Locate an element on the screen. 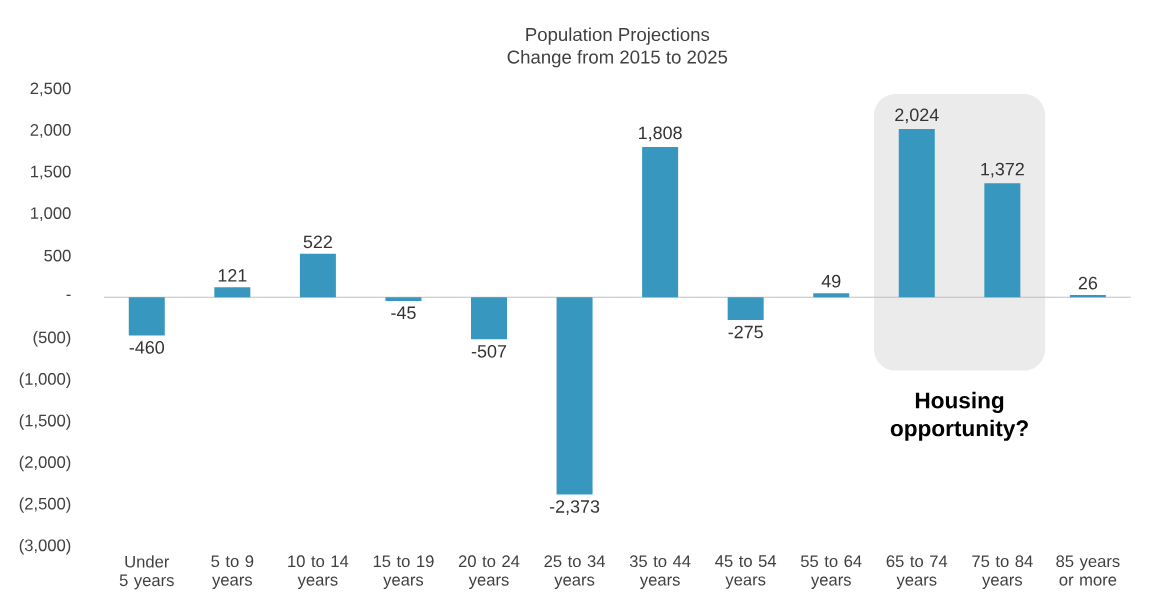  y-tick-label: (1,000) is located at coordinates (45, 380).